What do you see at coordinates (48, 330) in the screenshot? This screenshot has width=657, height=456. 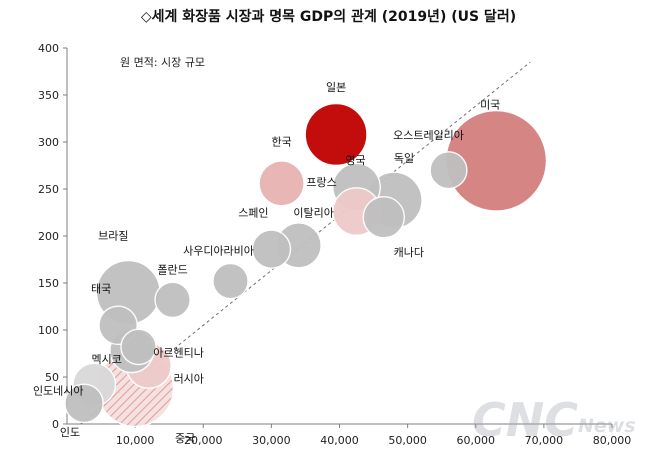 I see `y-tick-label: 100` at bounding box center [48, 330].